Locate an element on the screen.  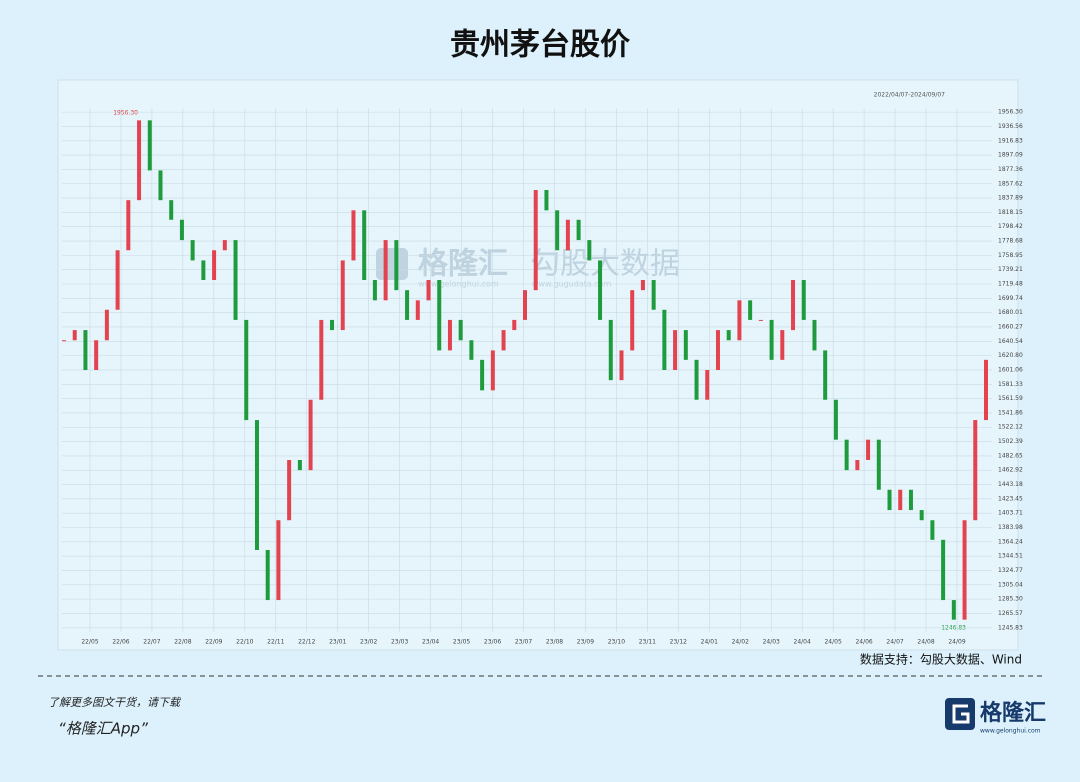
chart-title: 贵州茅台股价 is located at coordinates (540, 45).